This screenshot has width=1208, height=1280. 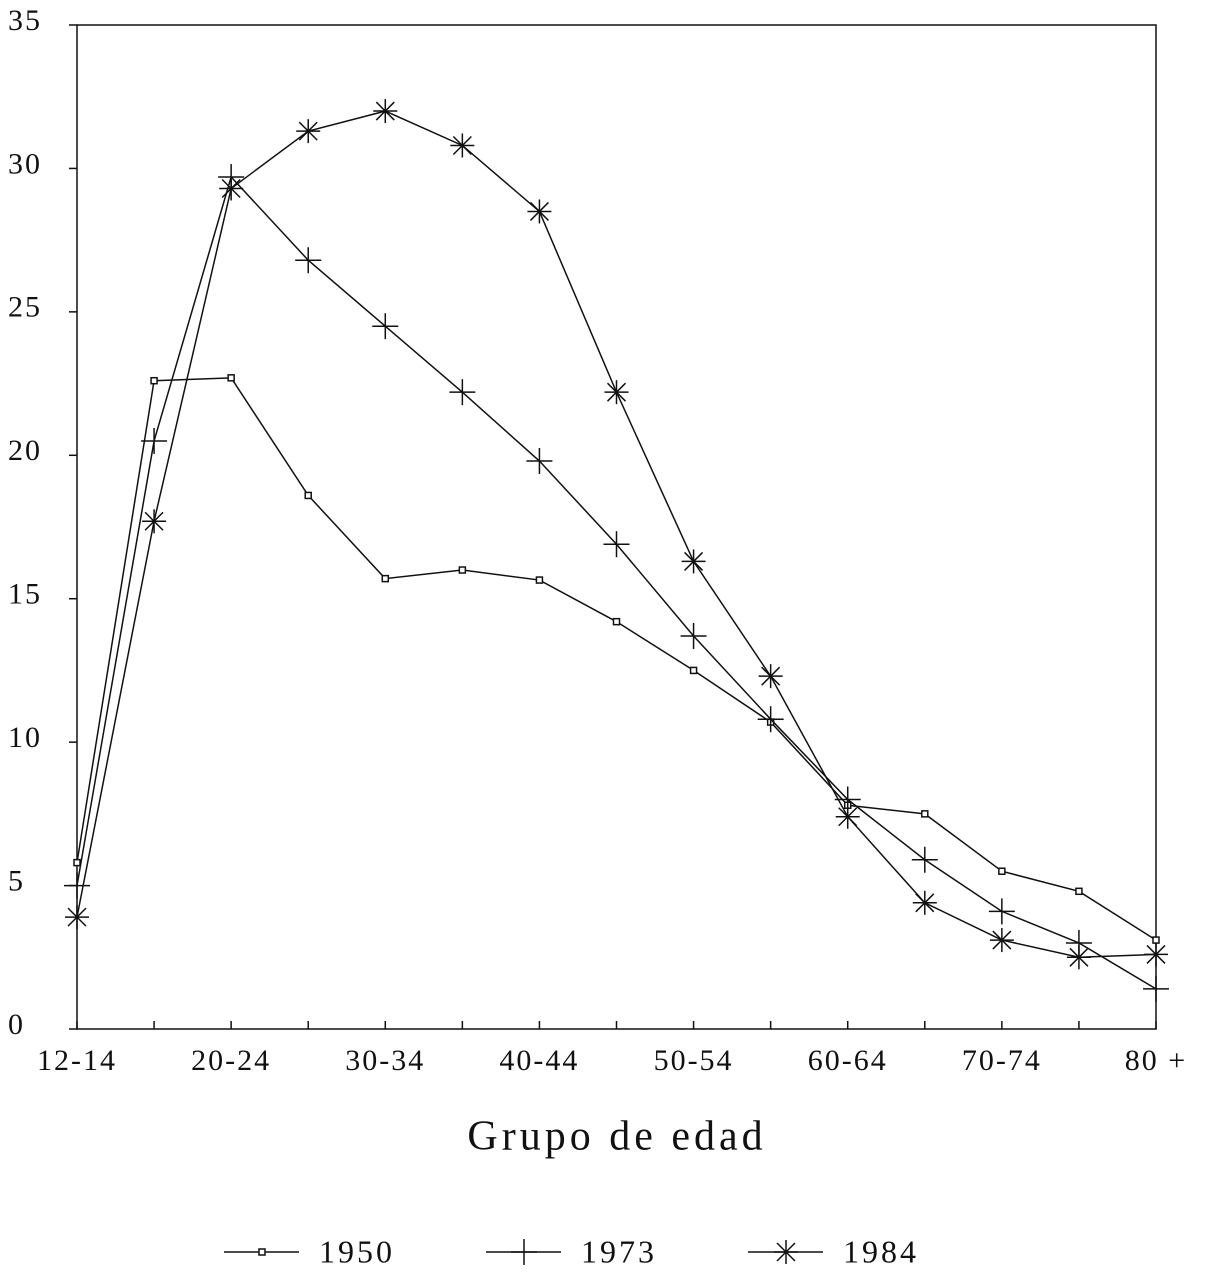 What do you see at coordinates (309, 1251) in the screenshot?
I see `legend-item: 1950` at bounding box center [309, 1251].